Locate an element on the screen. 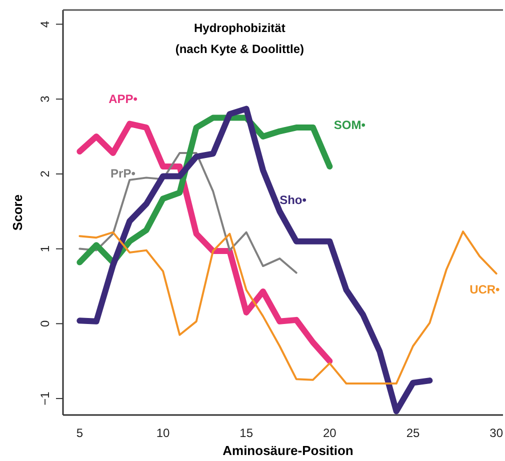  x-tick-label: 5 is located at coordinates (80, 433).